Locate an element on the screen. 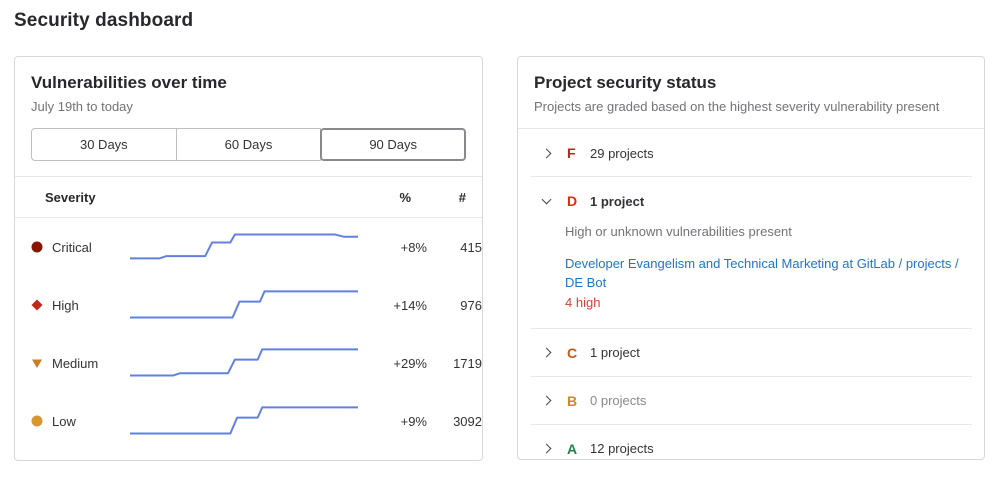  count-column-header: # is located at coordinates (462, 197).